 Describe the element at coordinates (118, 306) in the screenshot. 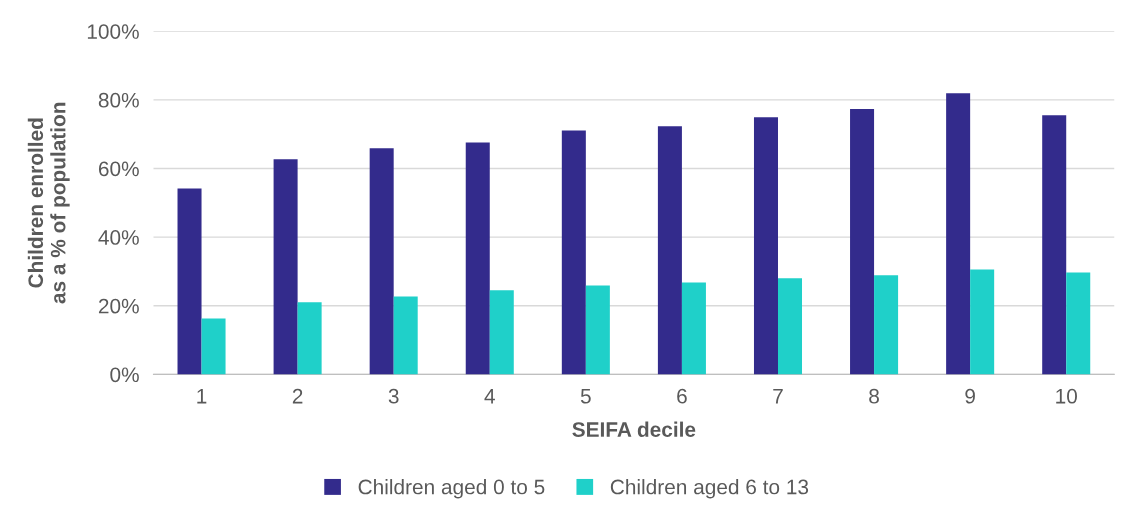

I see `y-tick-label: 20%` at that location.